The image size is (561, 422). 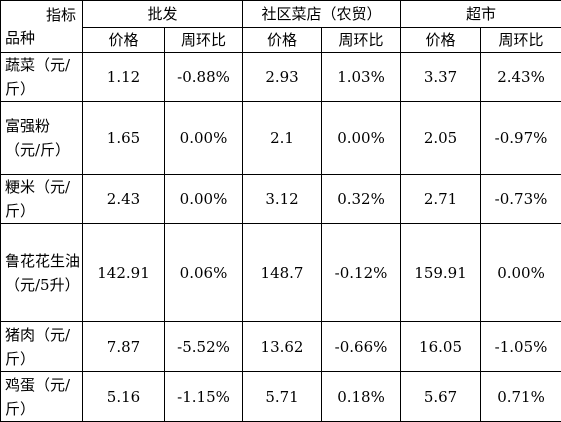 I want to click on cell: -0.88%, so click(x=204, y=77).